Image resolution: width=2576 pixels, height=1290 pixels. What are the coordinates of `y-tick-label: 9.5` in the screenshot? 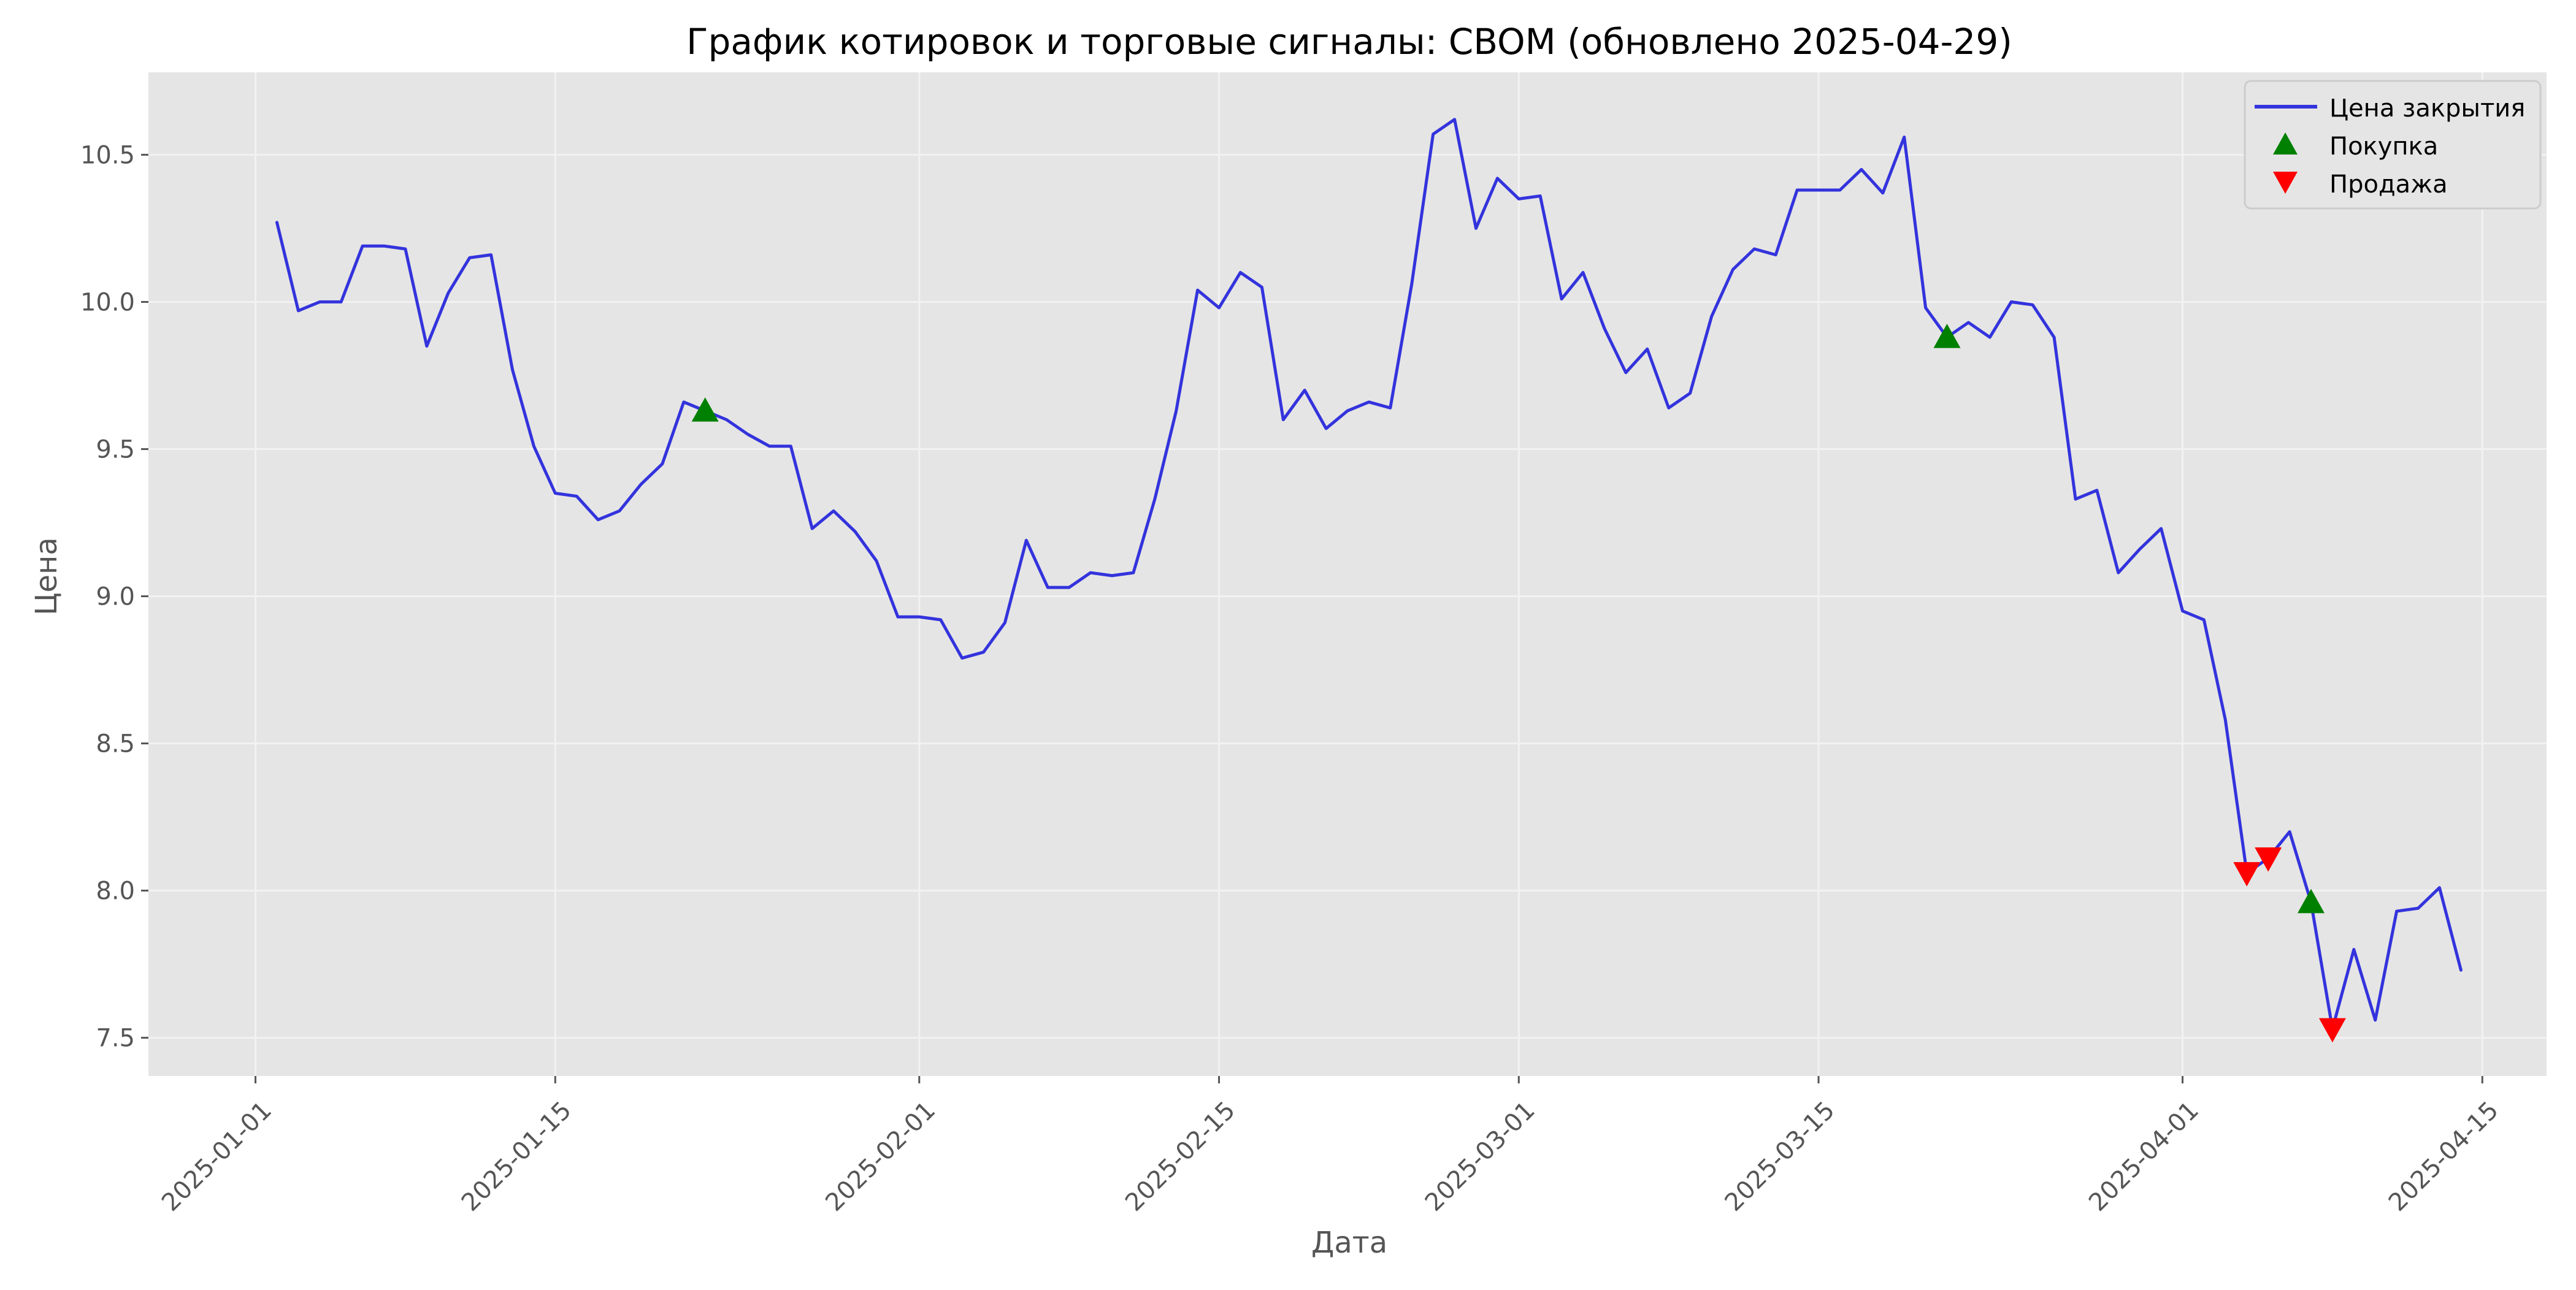 It's located at (115, 449).